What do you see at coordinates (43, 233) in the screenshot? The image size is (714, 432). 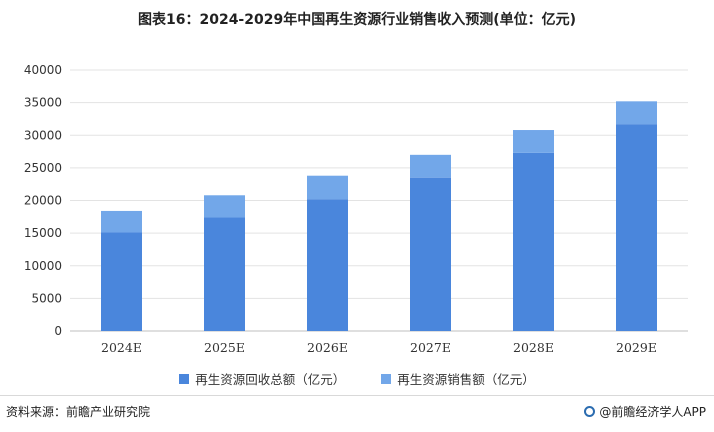 I see `y-tick-label: 15000` at bounding box center [43, 233].